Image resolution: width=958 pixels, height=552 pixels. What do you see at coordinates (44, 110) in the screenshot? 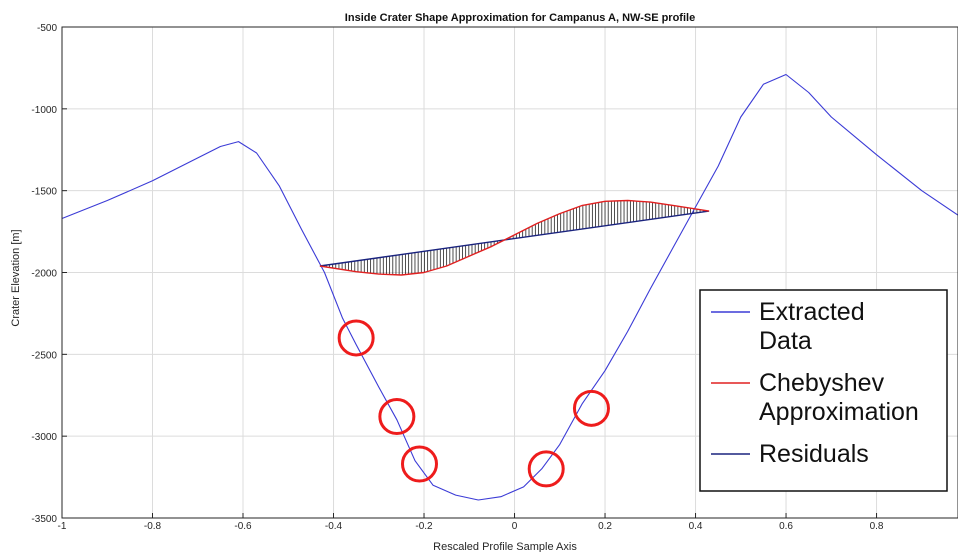
I see `y-tick-label: -1000` at bounding box center [44, 110].